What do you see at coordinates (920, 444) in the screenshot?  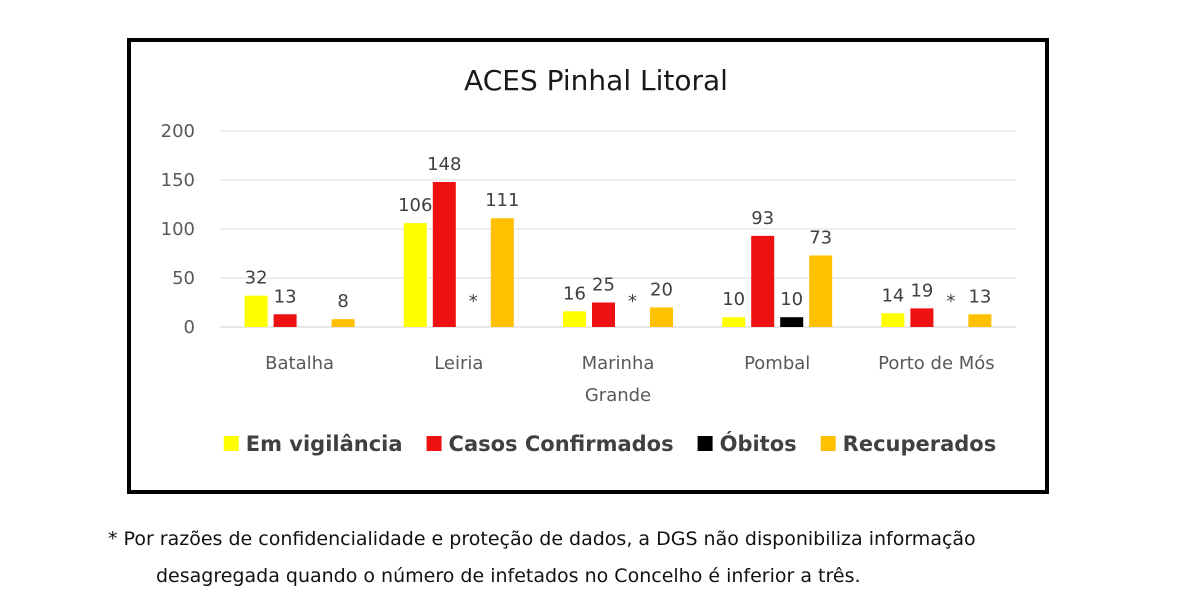 I see `legend-label: Recuperados` at bounding box center [920, 444].